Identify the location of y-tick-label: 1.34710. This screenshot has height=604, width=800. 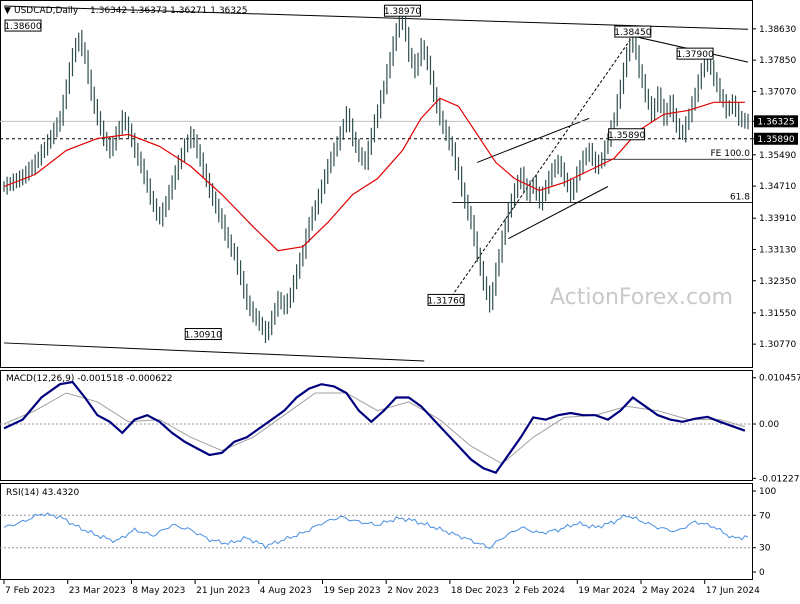
(777, 187).